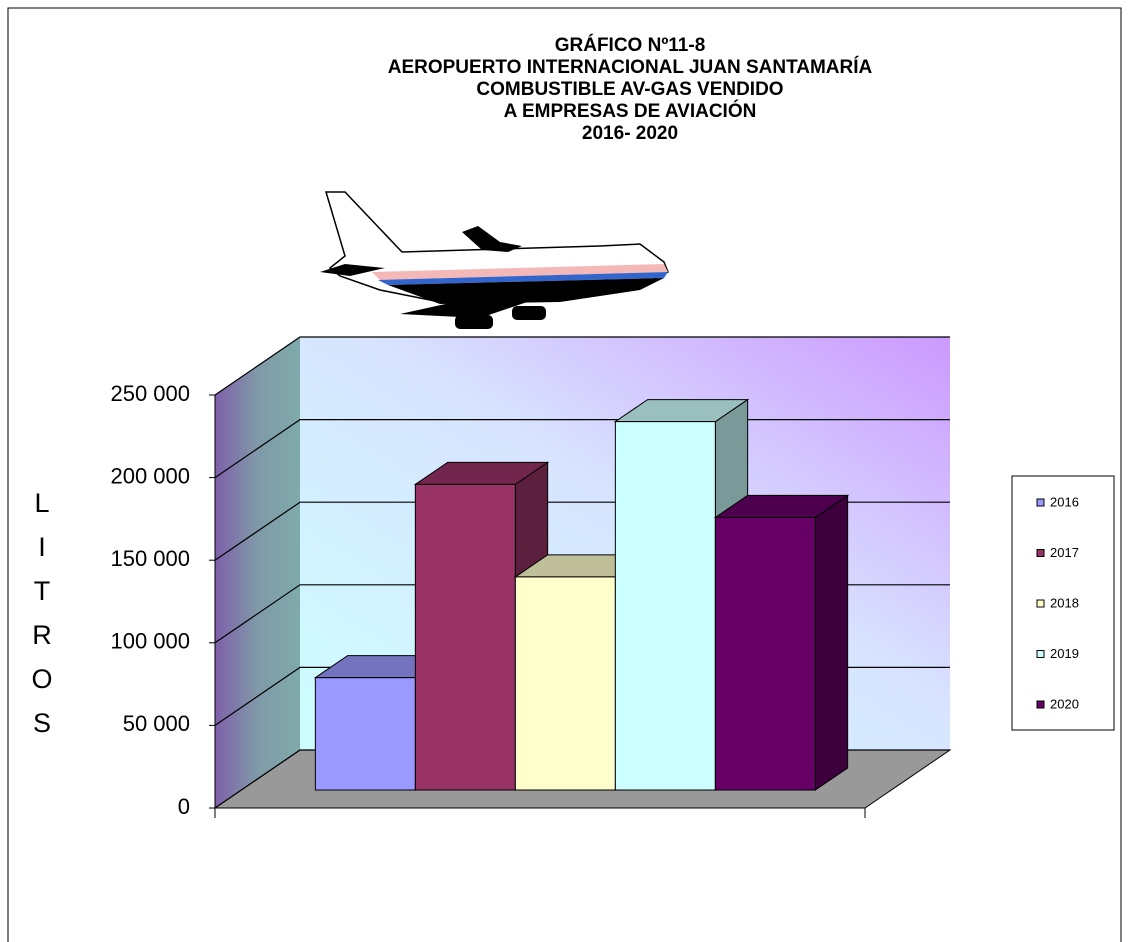 This screenshot has width=1130, height=942. I want to click on legend-label: 2017, so click(1064, 552).